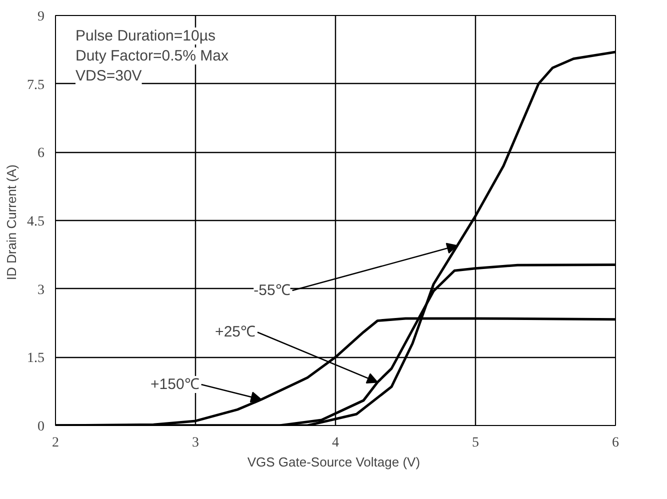 The image size is (667, 499). What do you see at coordinates (235, 332) in the screenshot?
I see `annotation: +25℃` at bounding box center [235, 332].